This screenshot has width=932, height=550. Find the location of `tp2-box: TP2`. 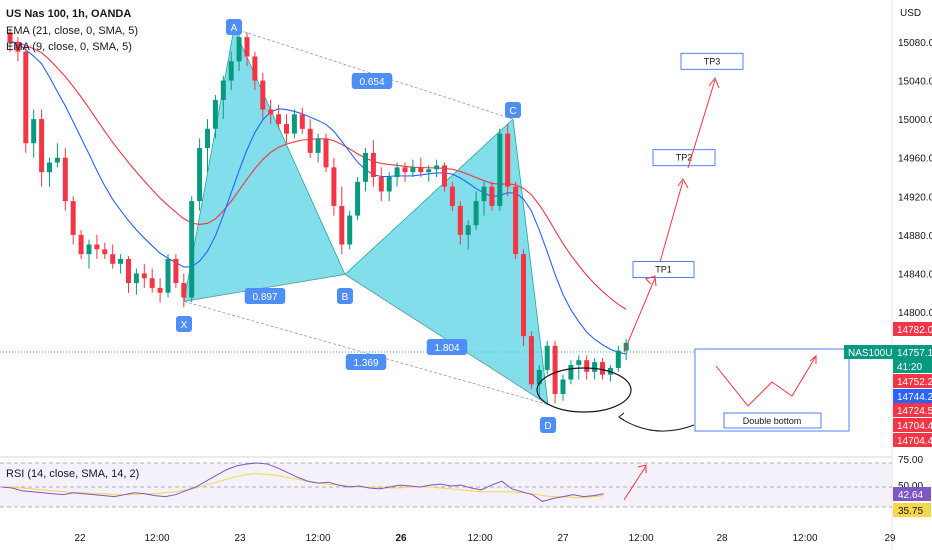

tp2-box: TP2 is located at coordinates (684, 158).